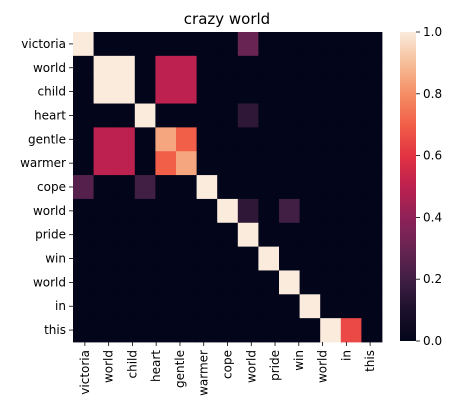 This screenshot has height=413, width=457. I want to click on colorbar: 0.0 0.2 0.4 0.6 0.8 1.0, so click(421, 186).